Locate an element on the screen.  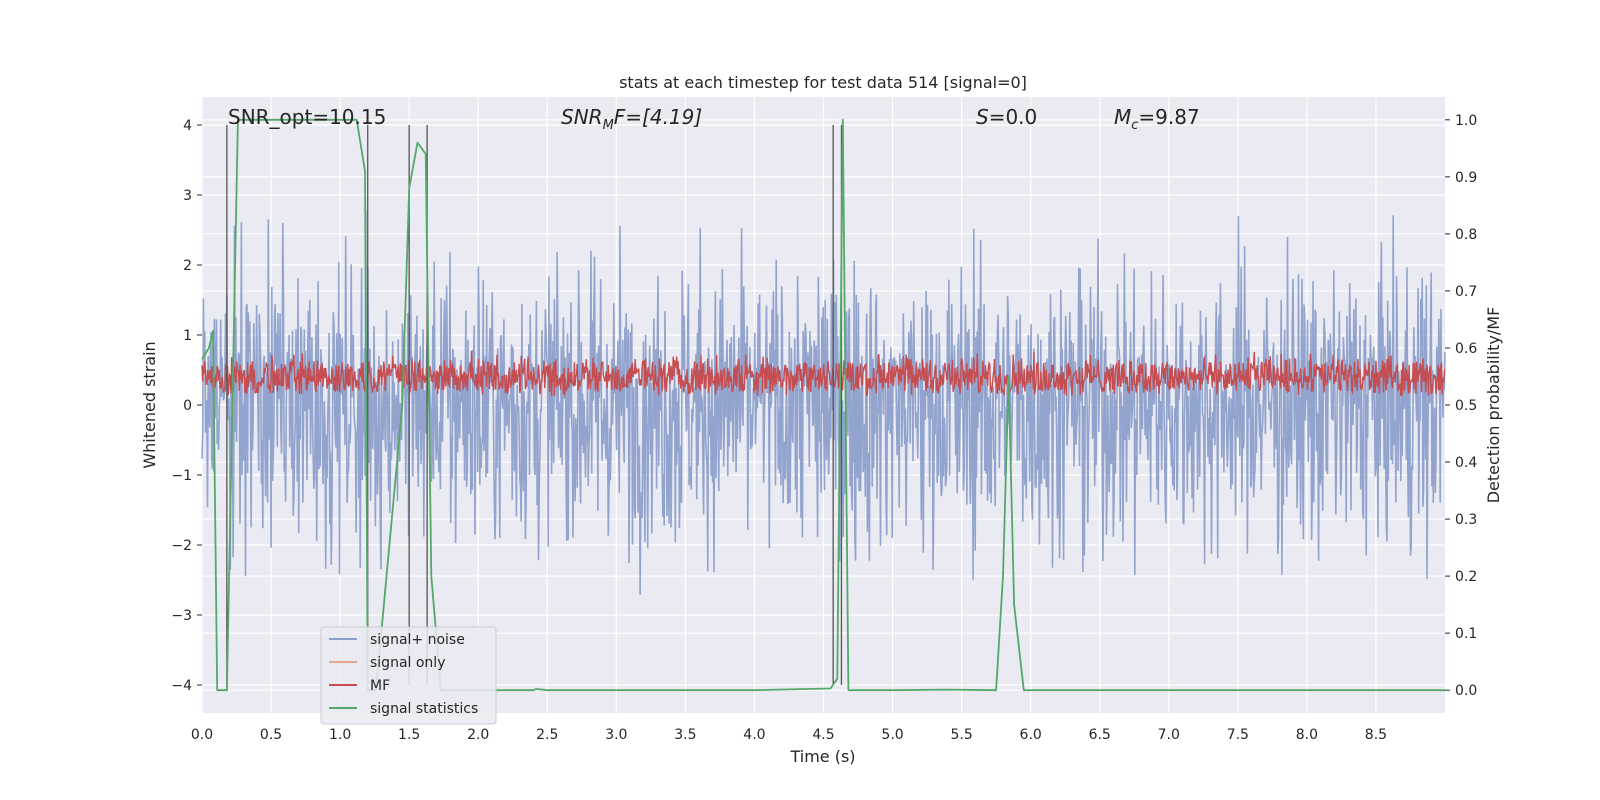
annotation-mc-sub: c is located at coordinates (1134, 125).